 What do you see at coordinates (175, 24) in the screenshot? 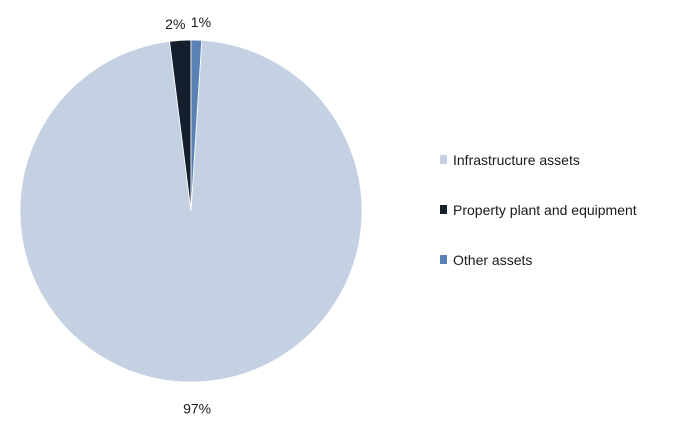
I see `data-label-property-plant: 2%` at bounding box center [175, 24].